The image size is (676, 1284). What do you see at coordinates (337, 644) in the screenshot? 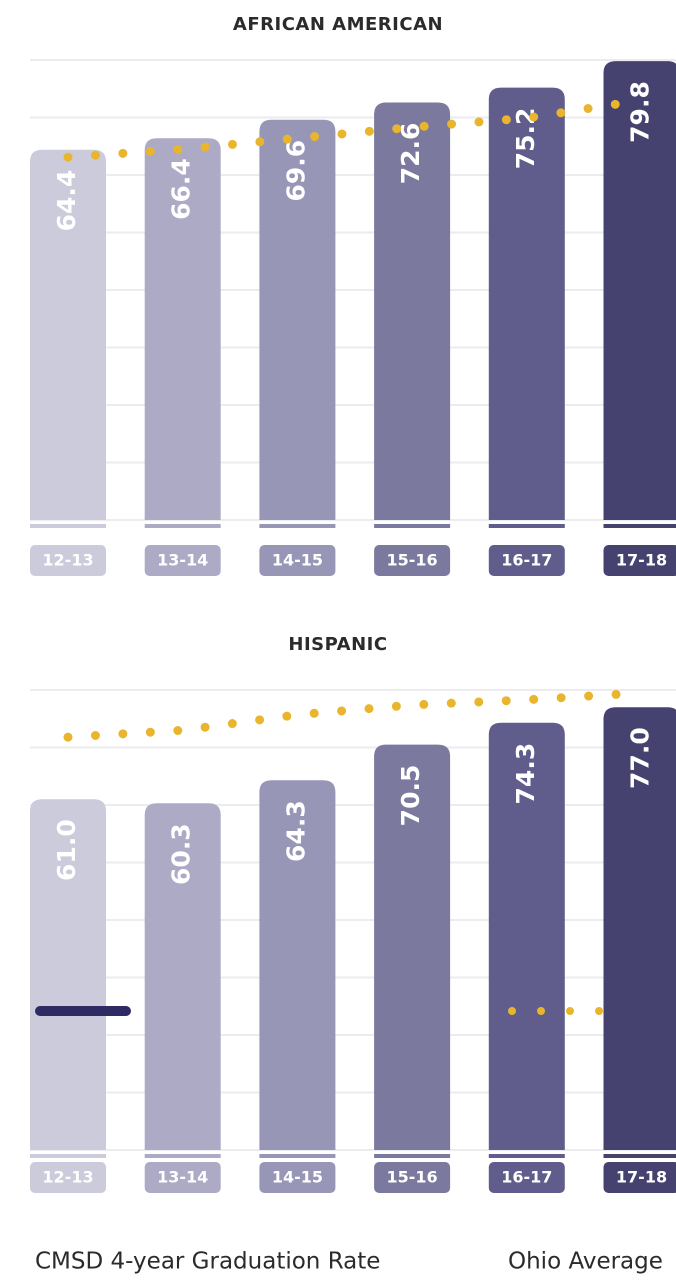
I see `chart-title: HISPANIC` at bounding box center [337, 644].